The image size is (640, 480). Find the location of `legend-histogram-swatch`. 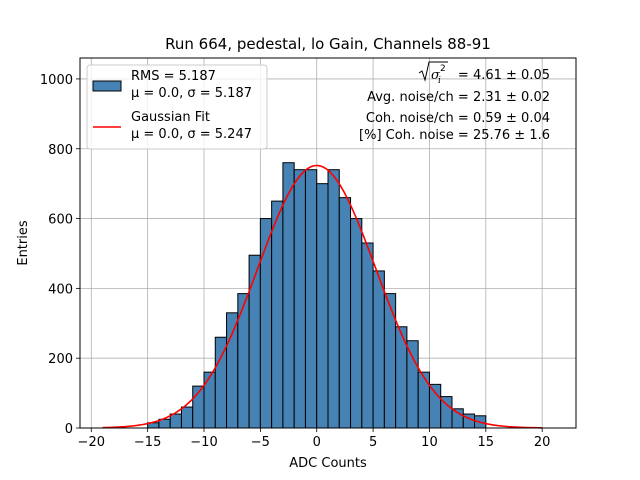

legend-histogram-swatch is located at coordinates (107, 86).